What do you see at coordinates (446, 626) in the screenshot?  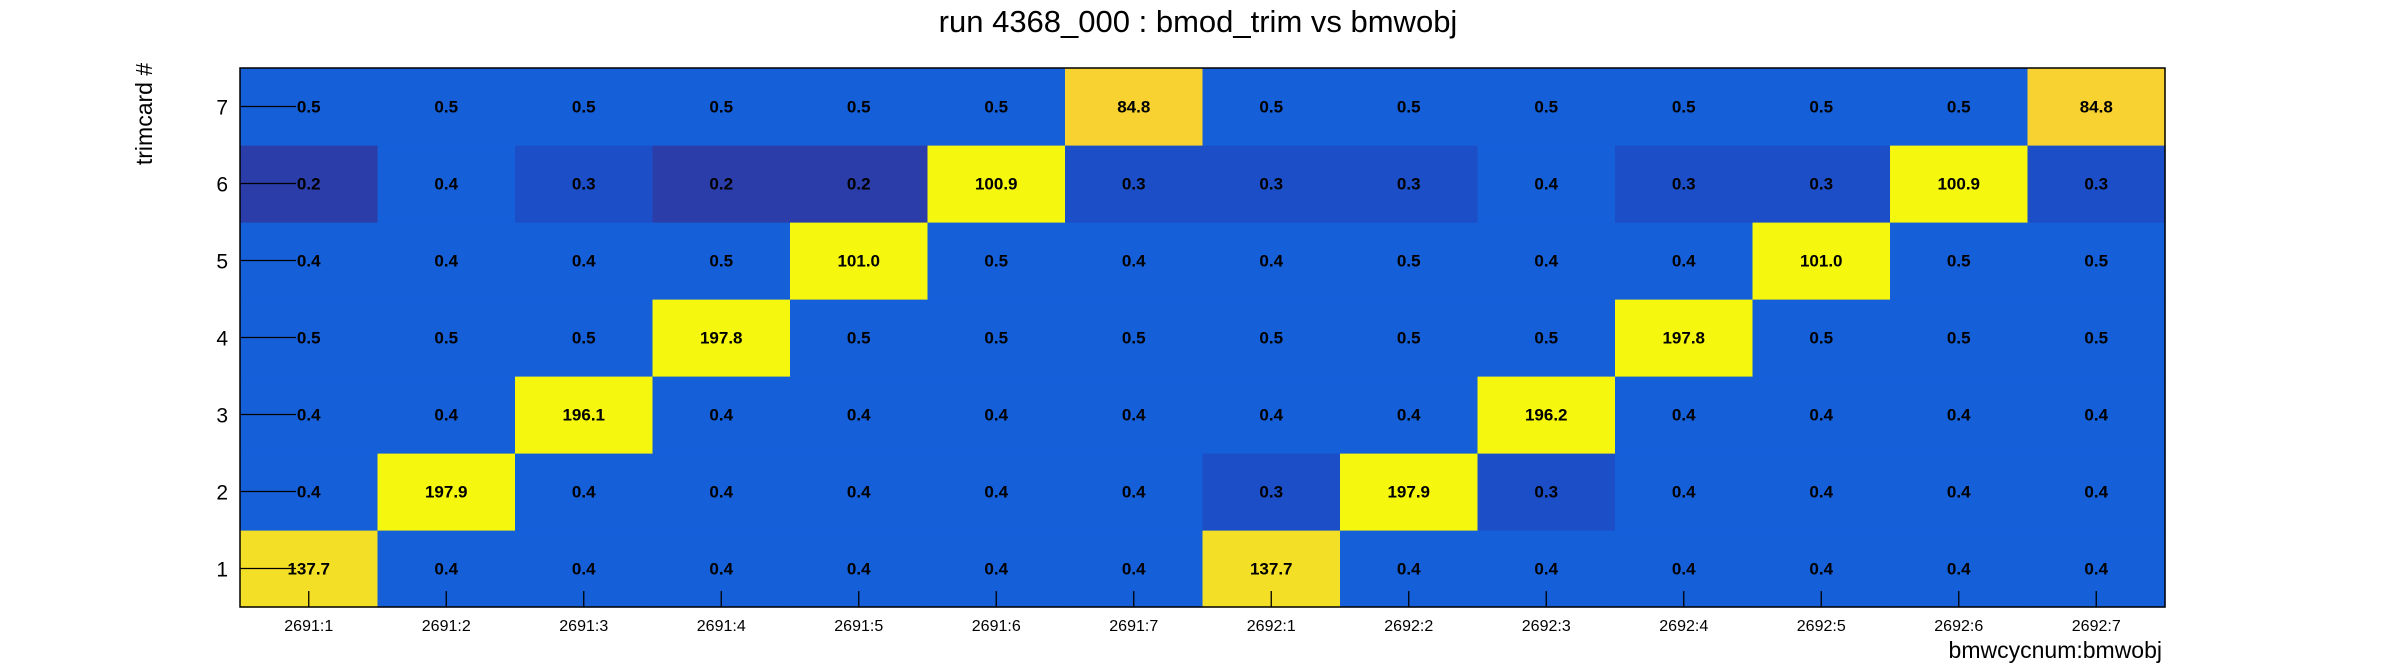 I see `x-tick-label: 2691:2` at bounding box center [446, 626].